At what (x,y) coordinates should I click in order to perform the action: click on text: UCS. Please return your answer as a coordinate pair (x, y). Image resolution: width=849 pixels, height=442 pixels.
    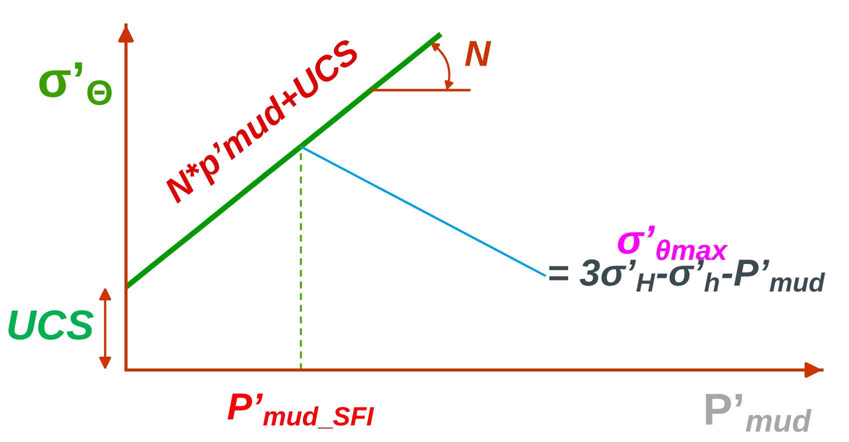
    Looking at the image, I should click on (51, 325).